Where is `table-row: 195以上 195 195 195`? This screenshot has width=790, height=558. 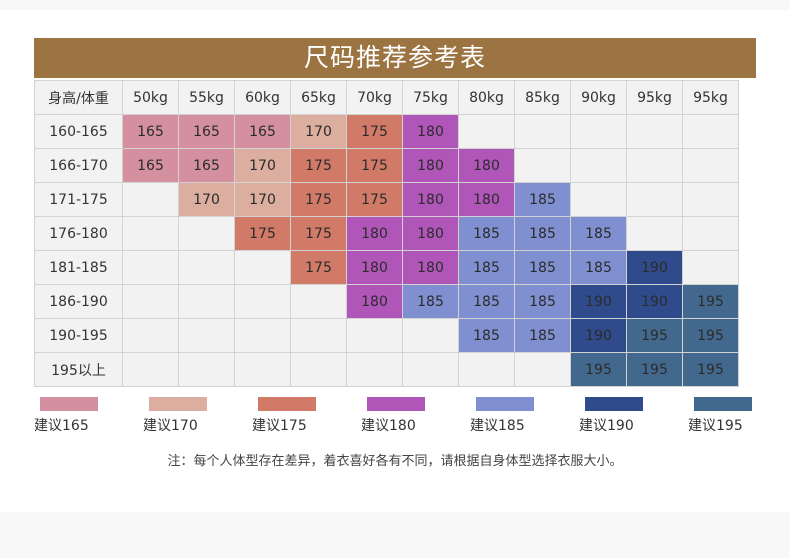
table-row: 195以上 195 195 195 is located at coordinates (386, 369).